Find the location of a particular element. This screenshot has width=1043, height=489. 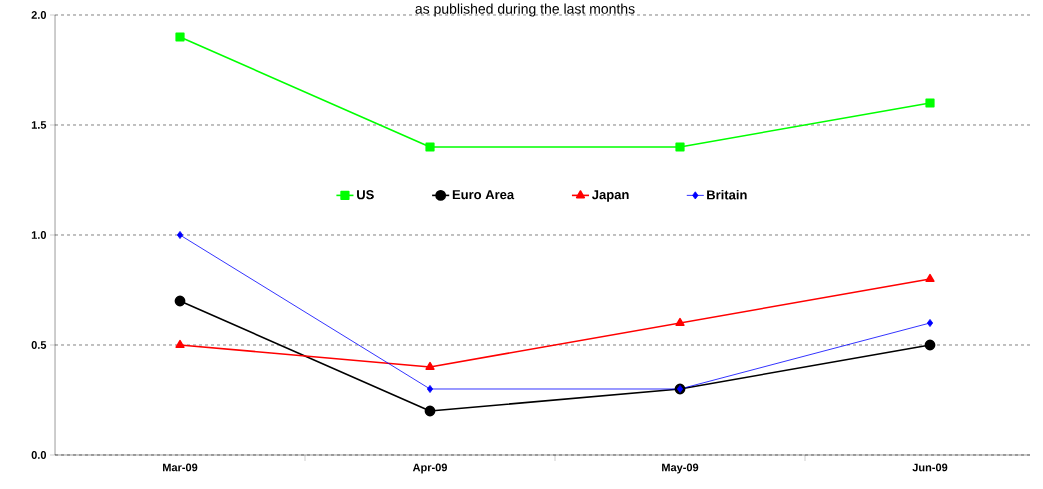

legend-label: Euro Area is located at coordinates (483, 195).